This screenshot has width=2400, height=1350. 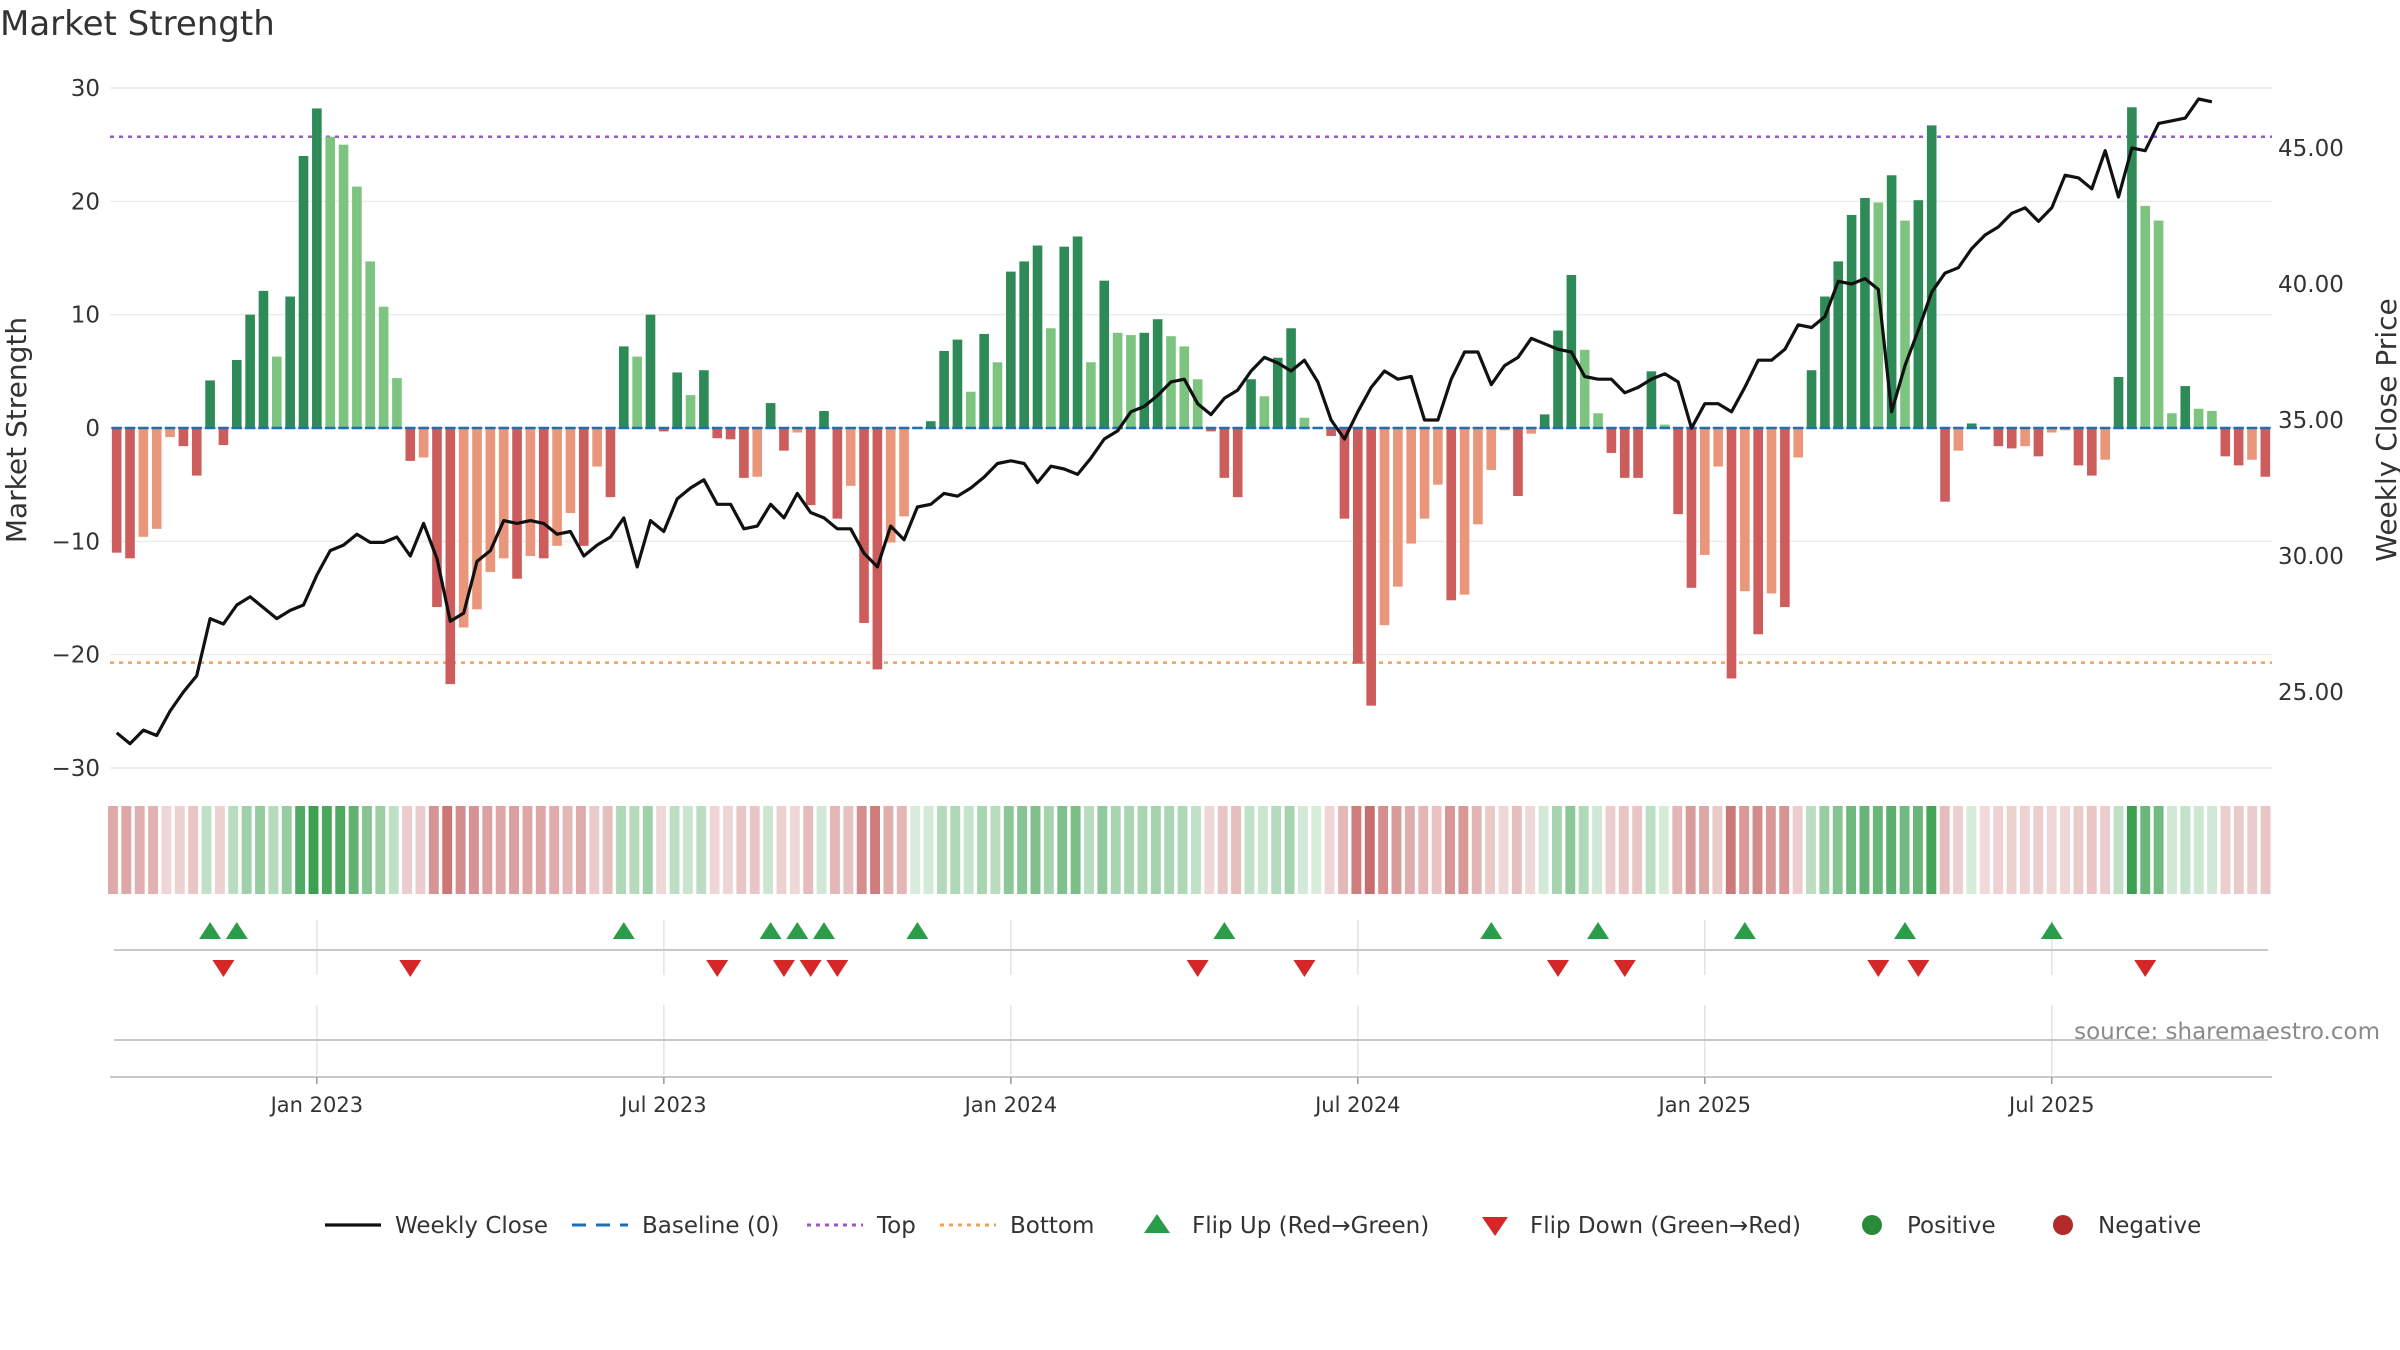 I want to click on legend-item: Baseline (0), so click(x=675, y=1226).